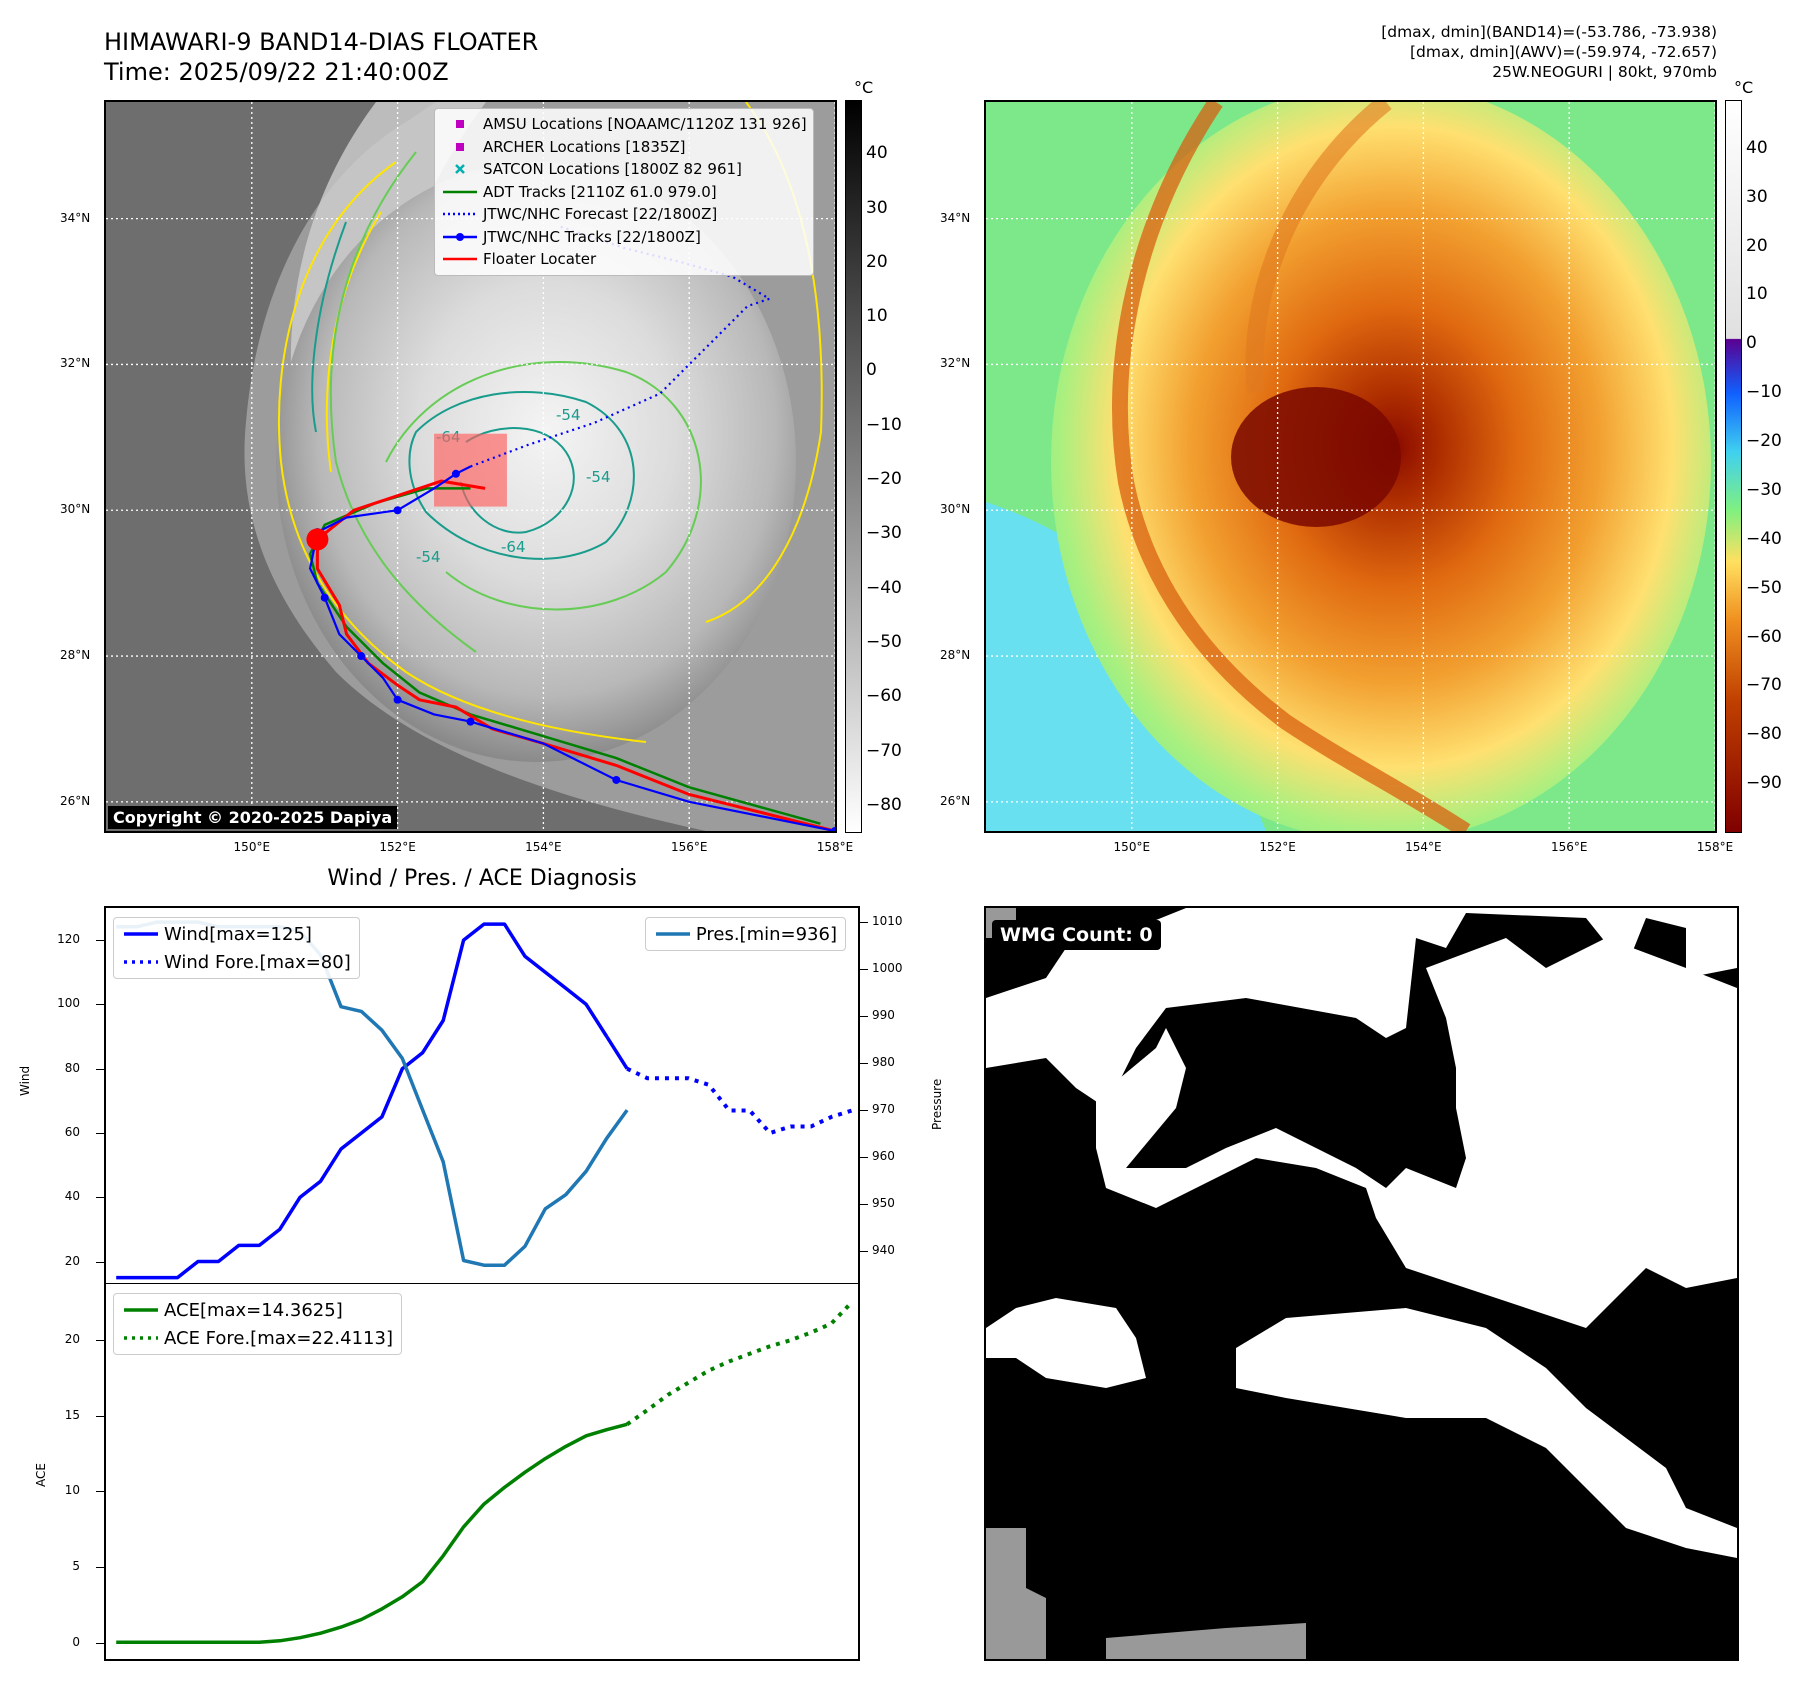 The width and height of the screenshot is (1797, 1690). Describe the element at coordinates (600, 214) in the screenshot. I see `ir-legend-label: JTWC/NHC Forecast [22/1800Z]` at that location.